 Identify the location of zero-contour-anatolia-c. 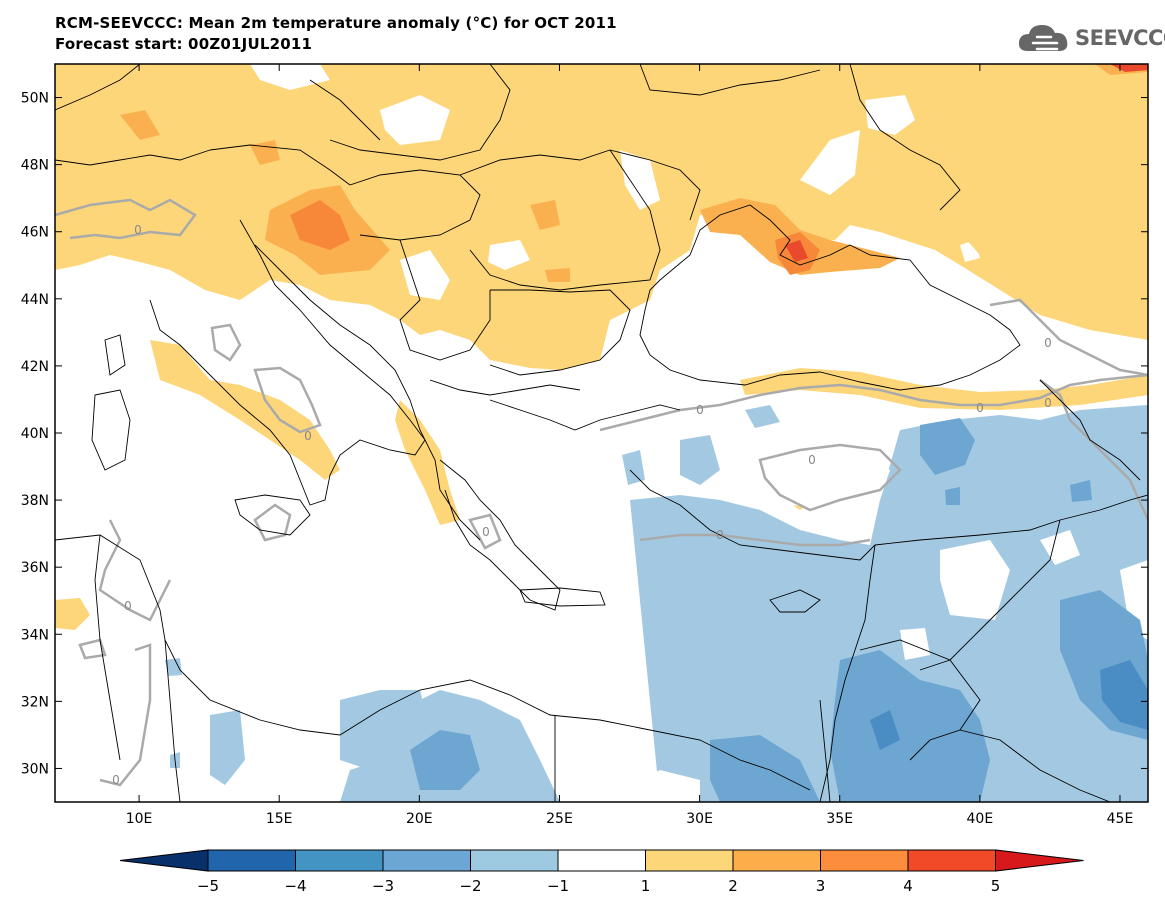
(830, 477).